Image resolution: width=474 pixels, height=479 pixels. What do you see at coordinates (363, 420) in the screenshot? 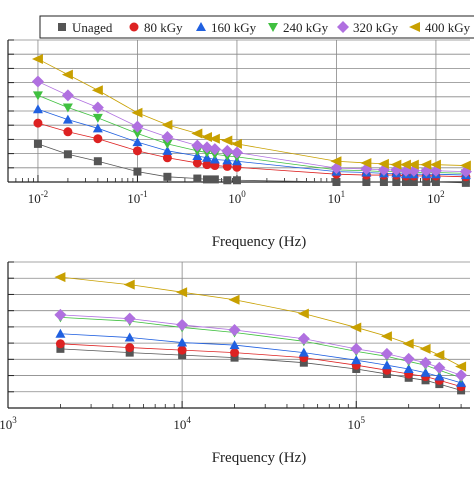
I see `x-tick-exponent: 5` at bounding box center [363, 420].